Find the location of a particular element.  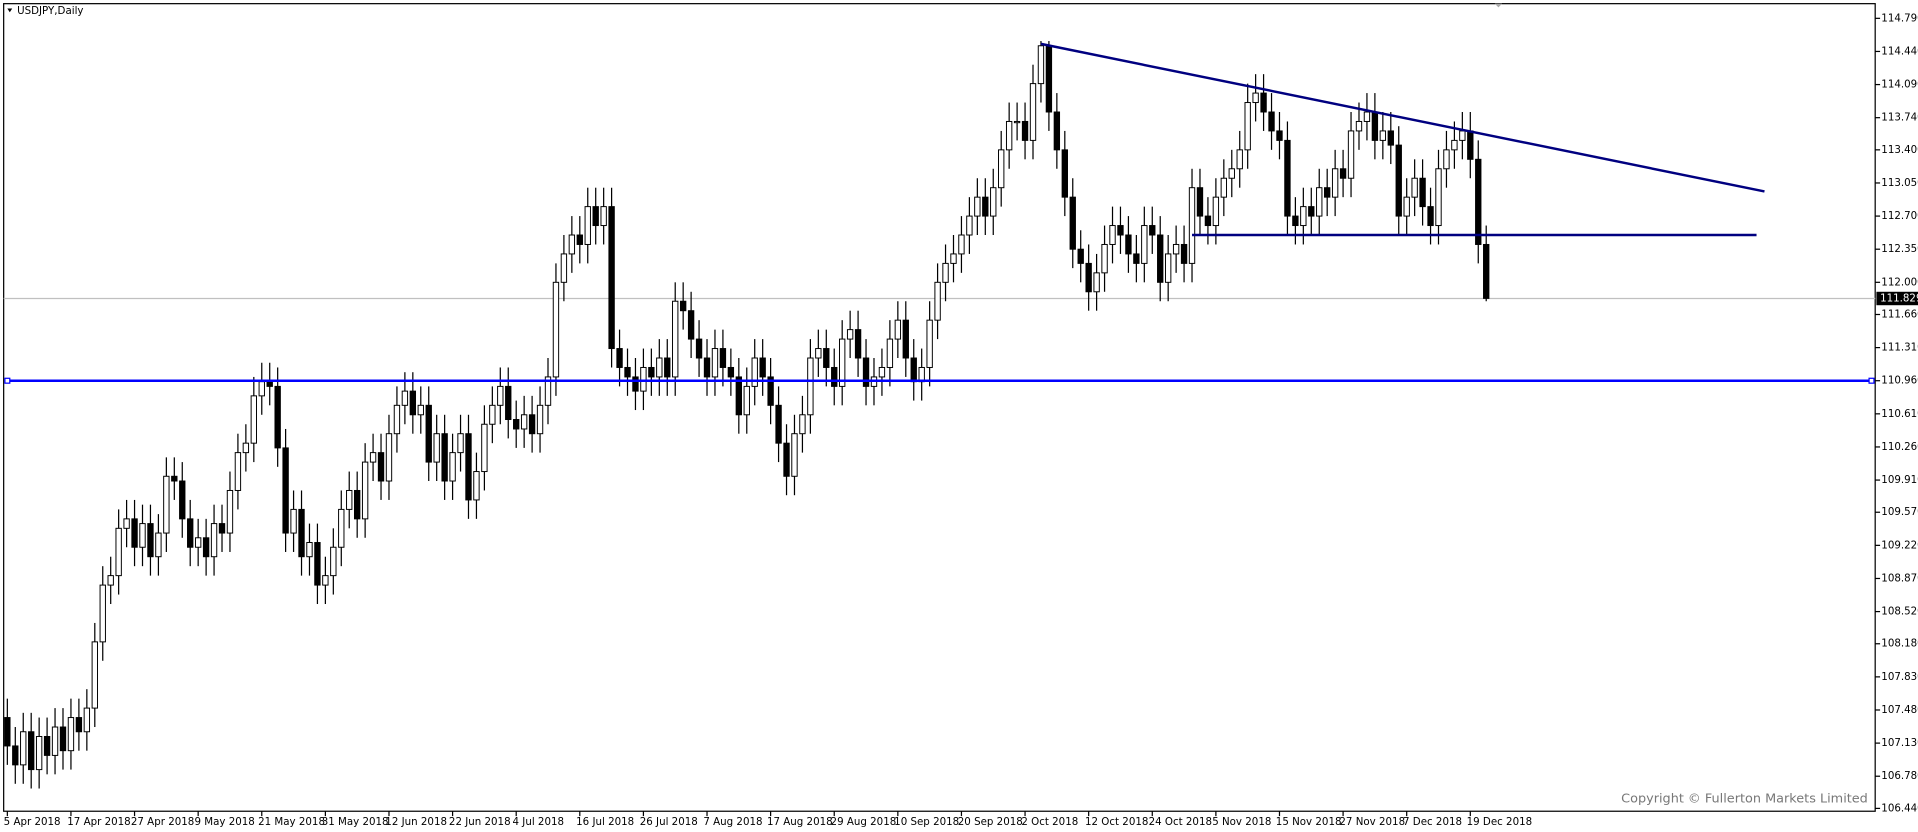

y-tick-label: 114.790 is located at coordinates (1899, 18).